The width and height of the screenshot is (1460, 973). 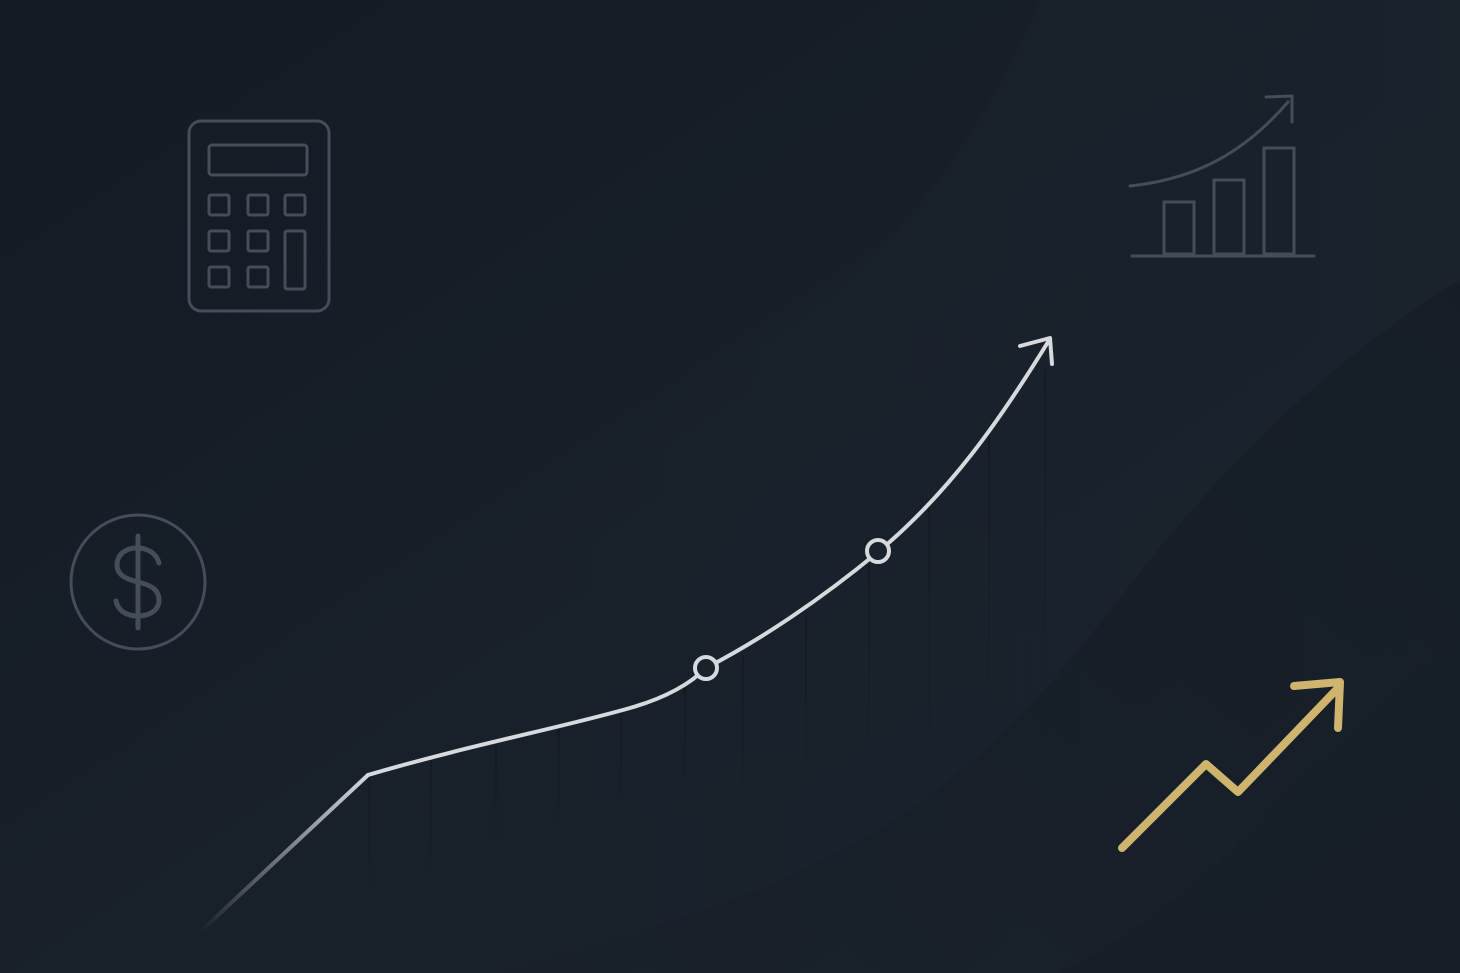 I want to click on bar-chart-growth-icon, so click(x=1222, y=176).